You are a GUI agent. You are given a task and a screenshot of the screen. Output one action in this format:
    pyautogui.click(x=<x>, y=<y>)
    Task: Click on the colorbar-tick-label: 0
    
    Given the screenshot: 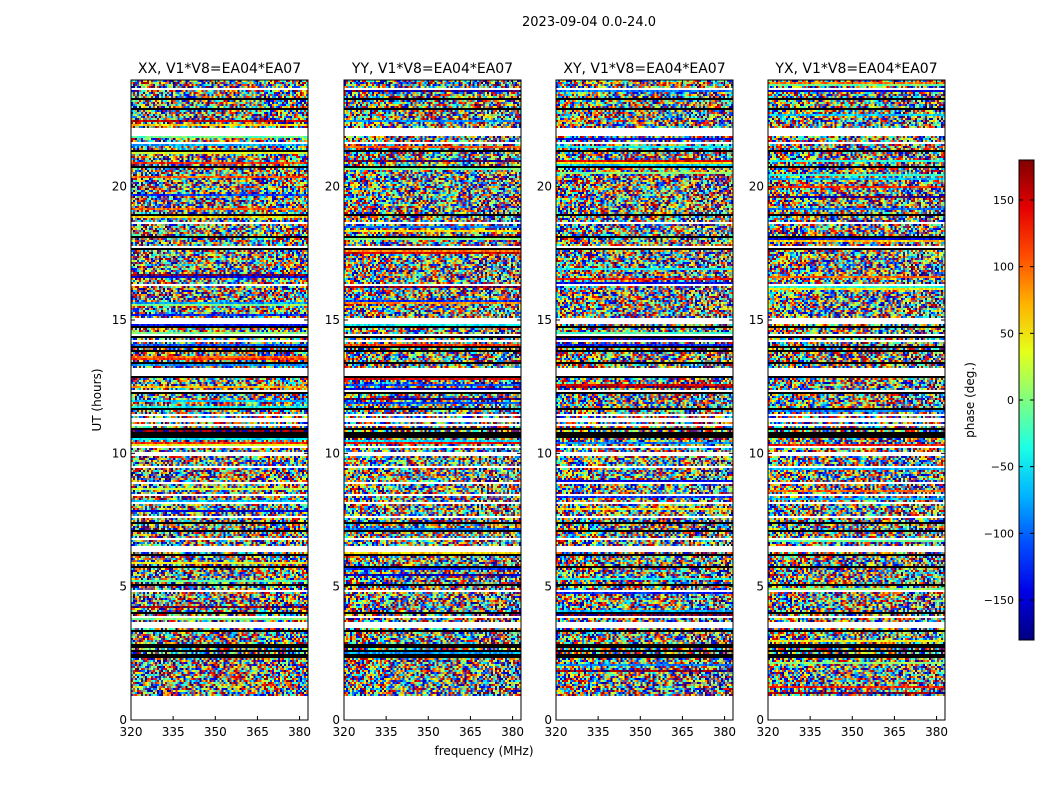 What is the action you would take?
    pyautogui.click(x=1010, y=400)
    